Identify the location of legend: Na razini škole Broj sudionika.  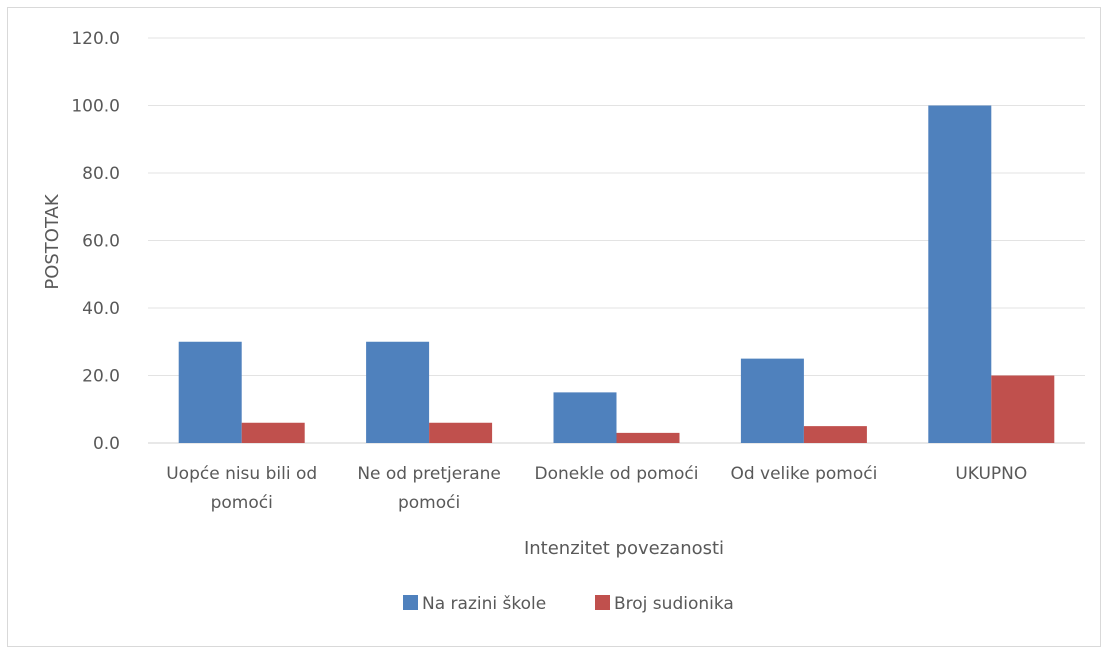
(568, 604).